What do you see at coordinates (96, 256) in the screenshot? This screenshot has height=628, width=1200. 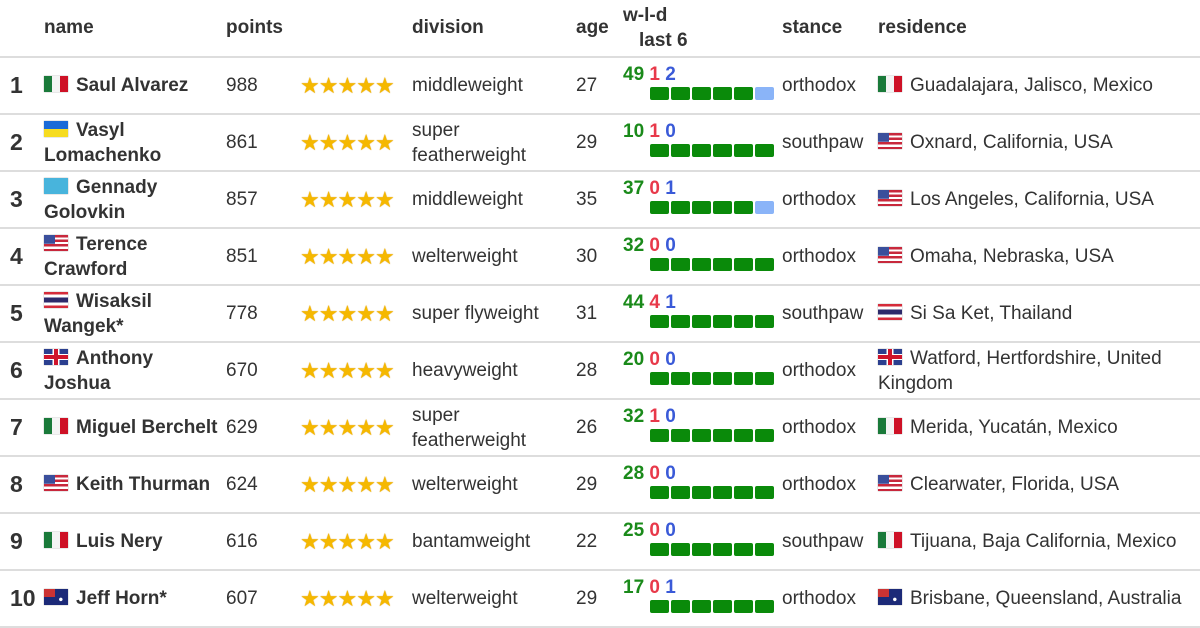 I see `boxer-name: Terence Crawford` at bounding box center [96, 256].